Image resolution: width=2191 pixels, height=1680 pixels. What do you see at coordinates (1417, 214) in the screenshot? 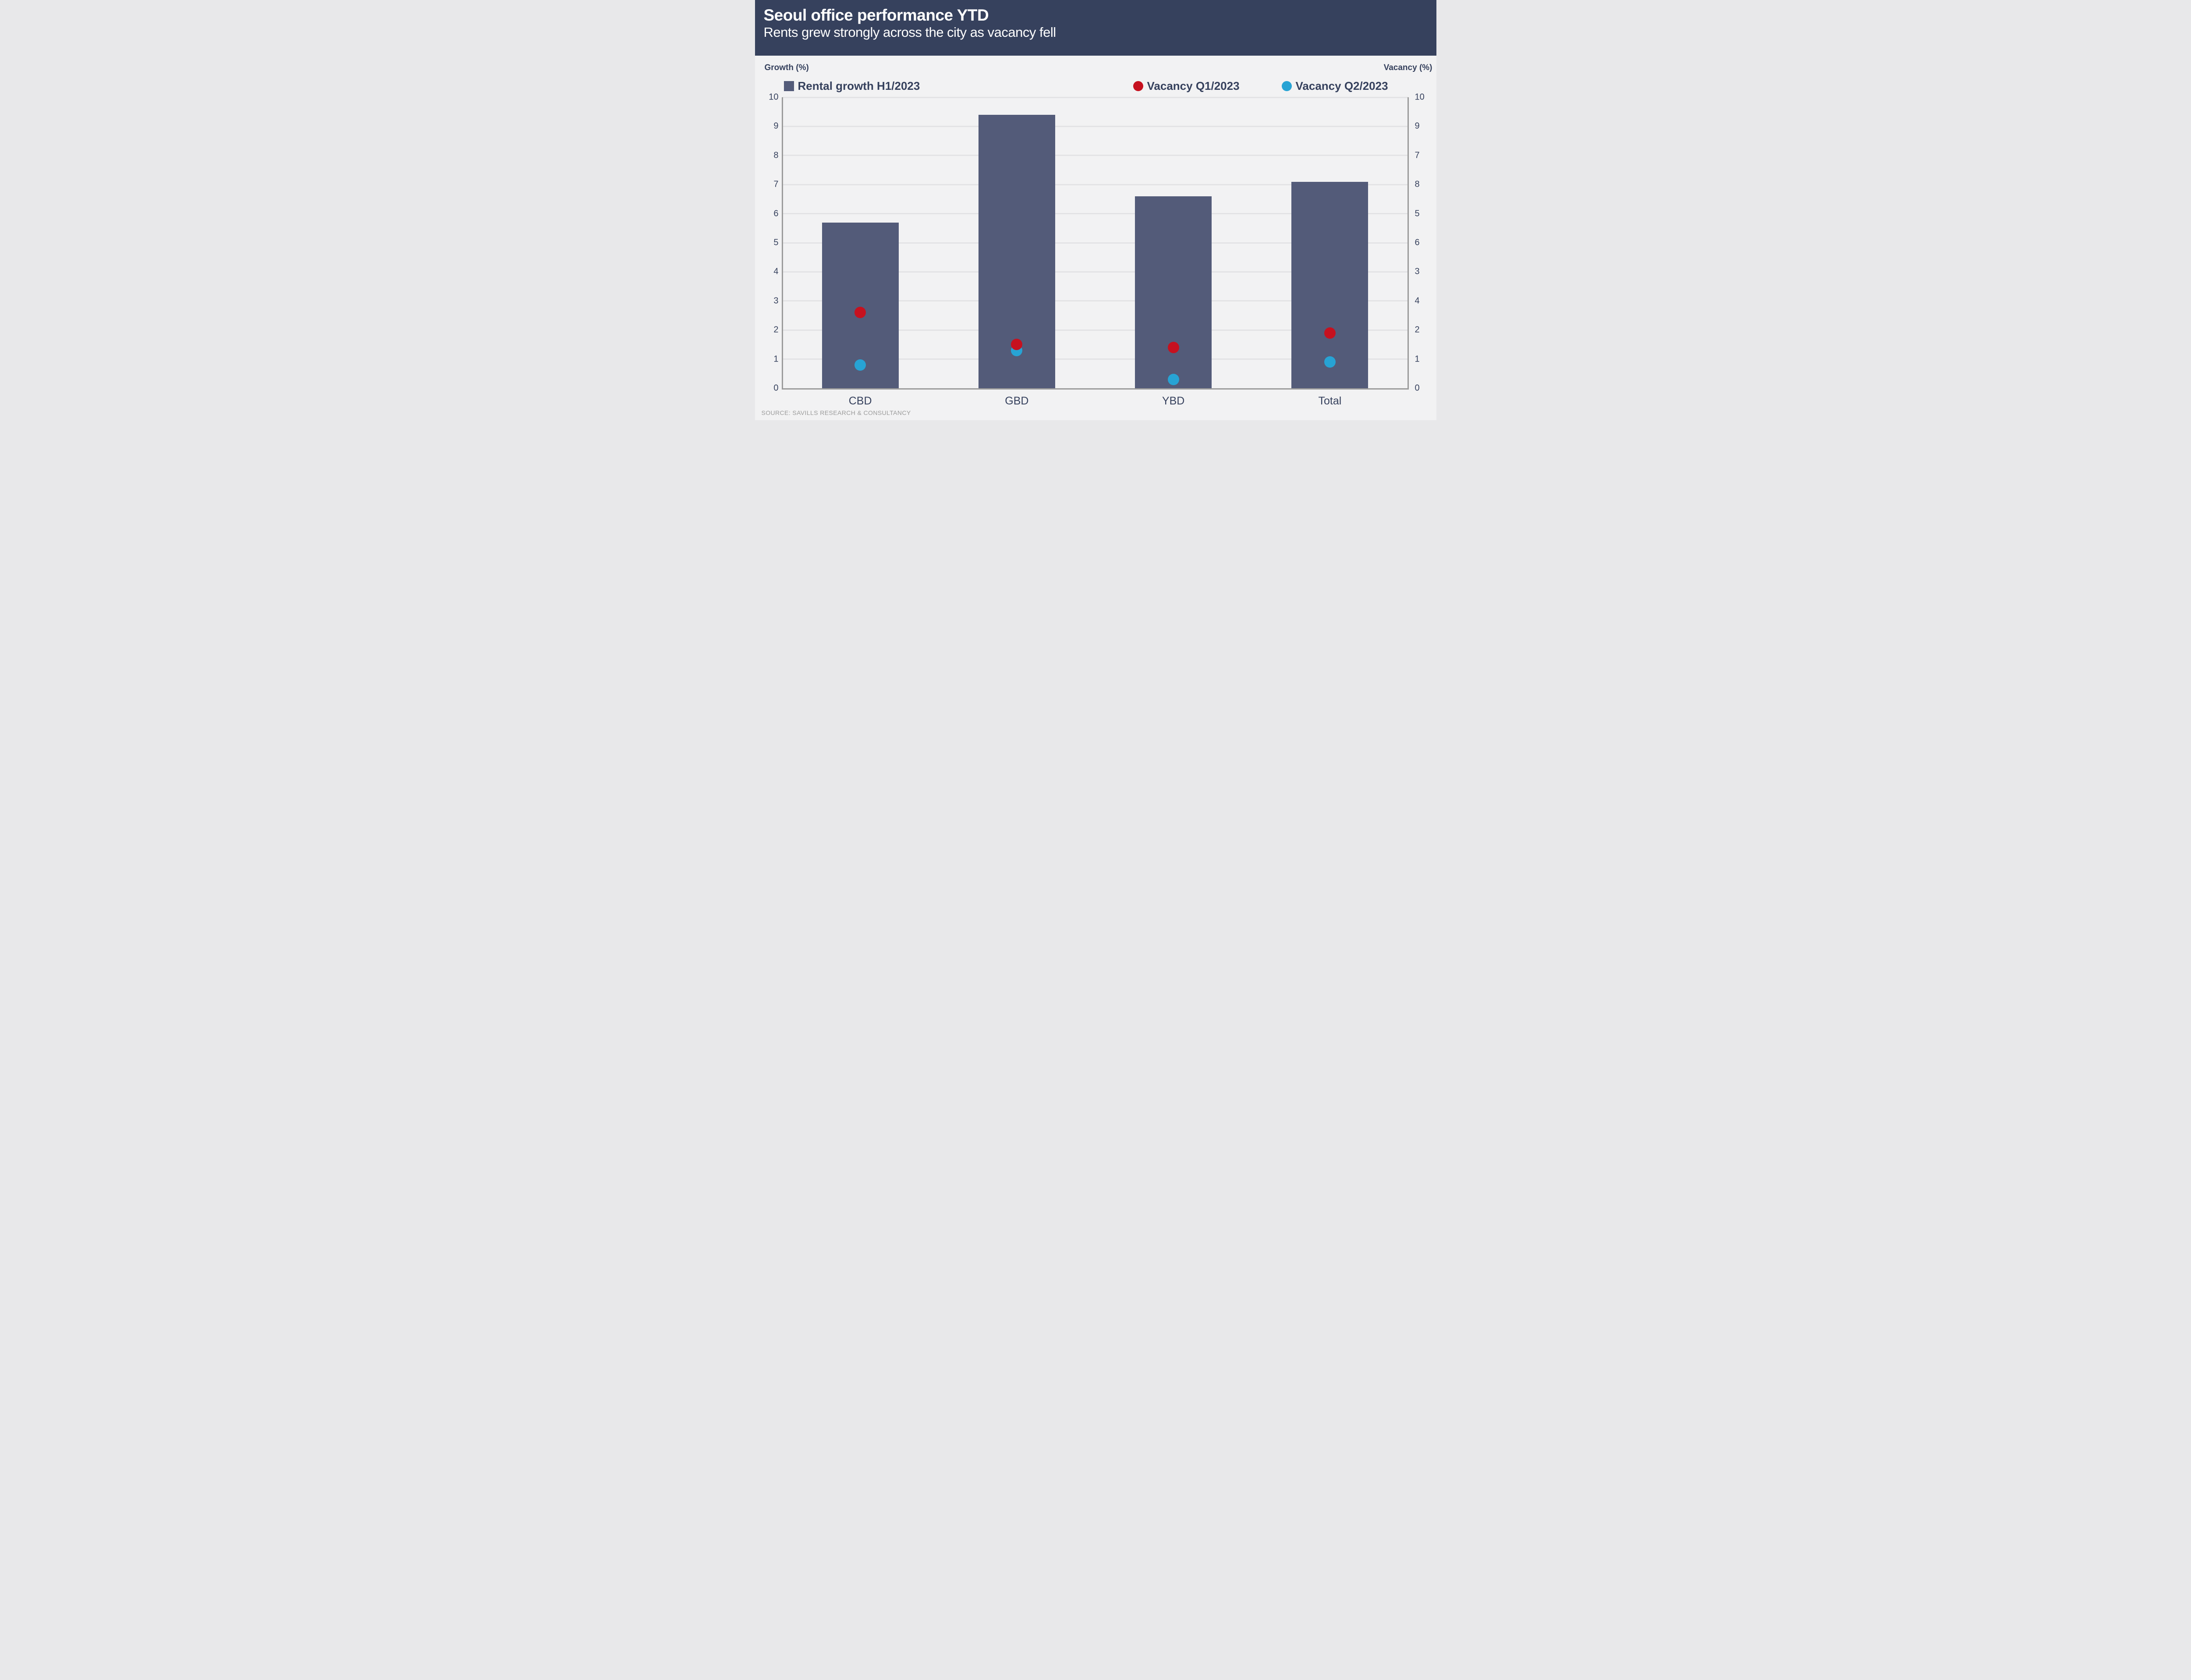
I see `right-tick-4: 5` at bounding box center [1417, 214].